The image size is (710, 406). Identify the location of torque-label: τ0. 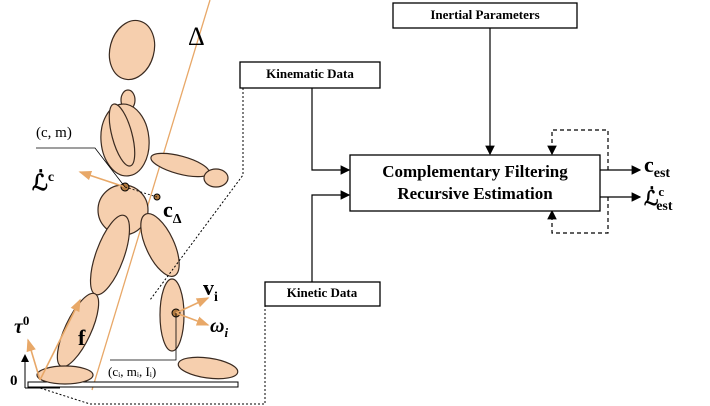
(21, 325).